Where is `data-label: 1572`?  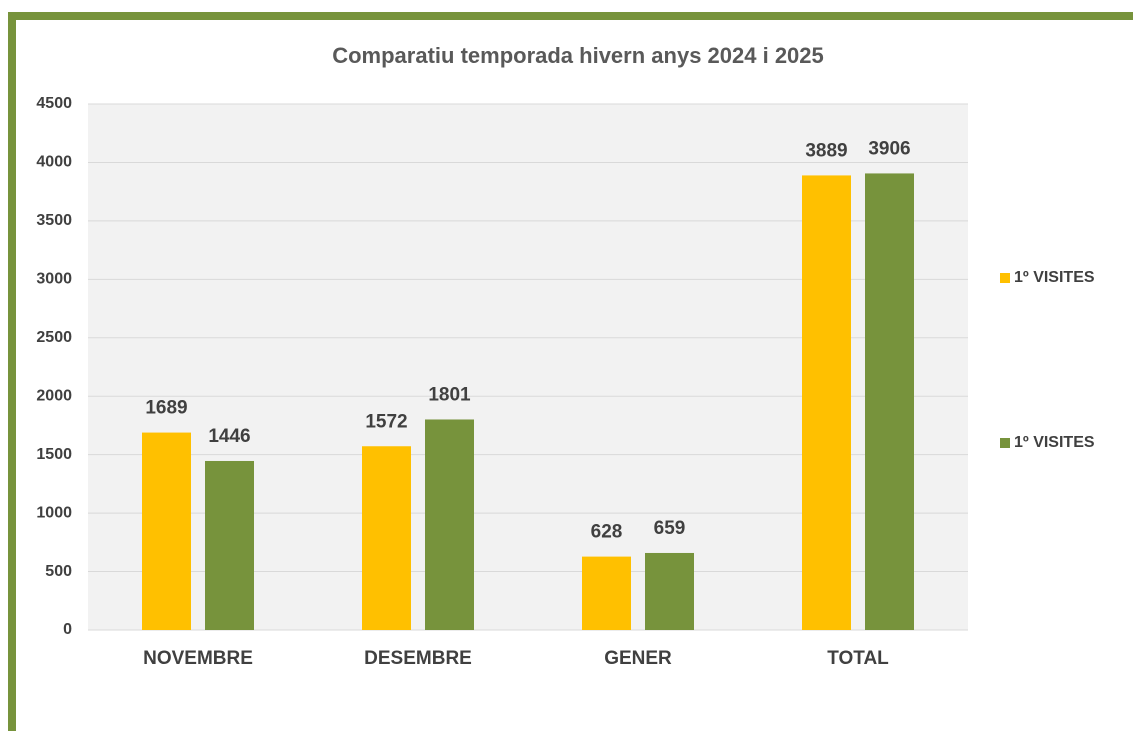 data-label: 1572 is located at coordinates (386, 421).